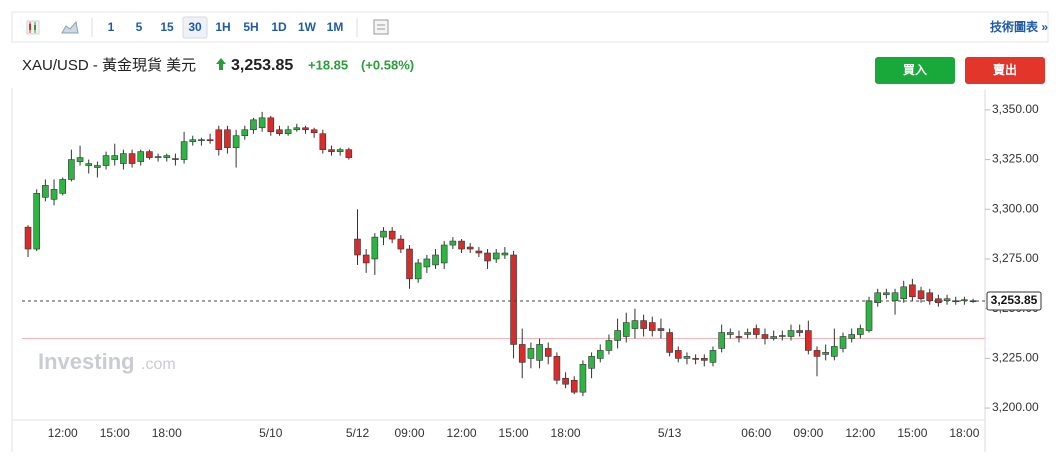 This screenshot has height=457, width=1060. I want to click on y-tick-label: 3,325.00, so click(1015, 159).